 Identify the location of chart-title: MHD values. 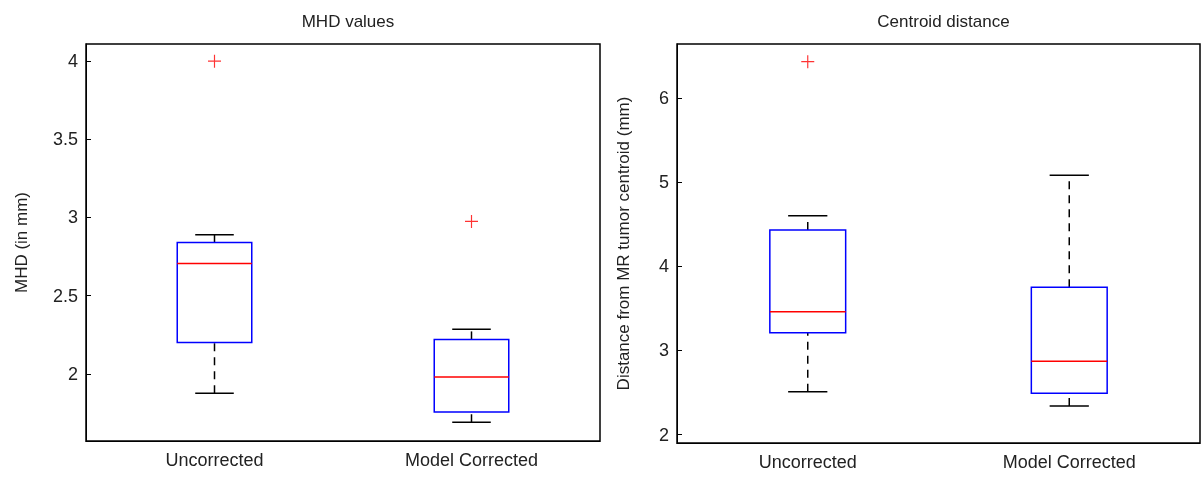
(348, 21).